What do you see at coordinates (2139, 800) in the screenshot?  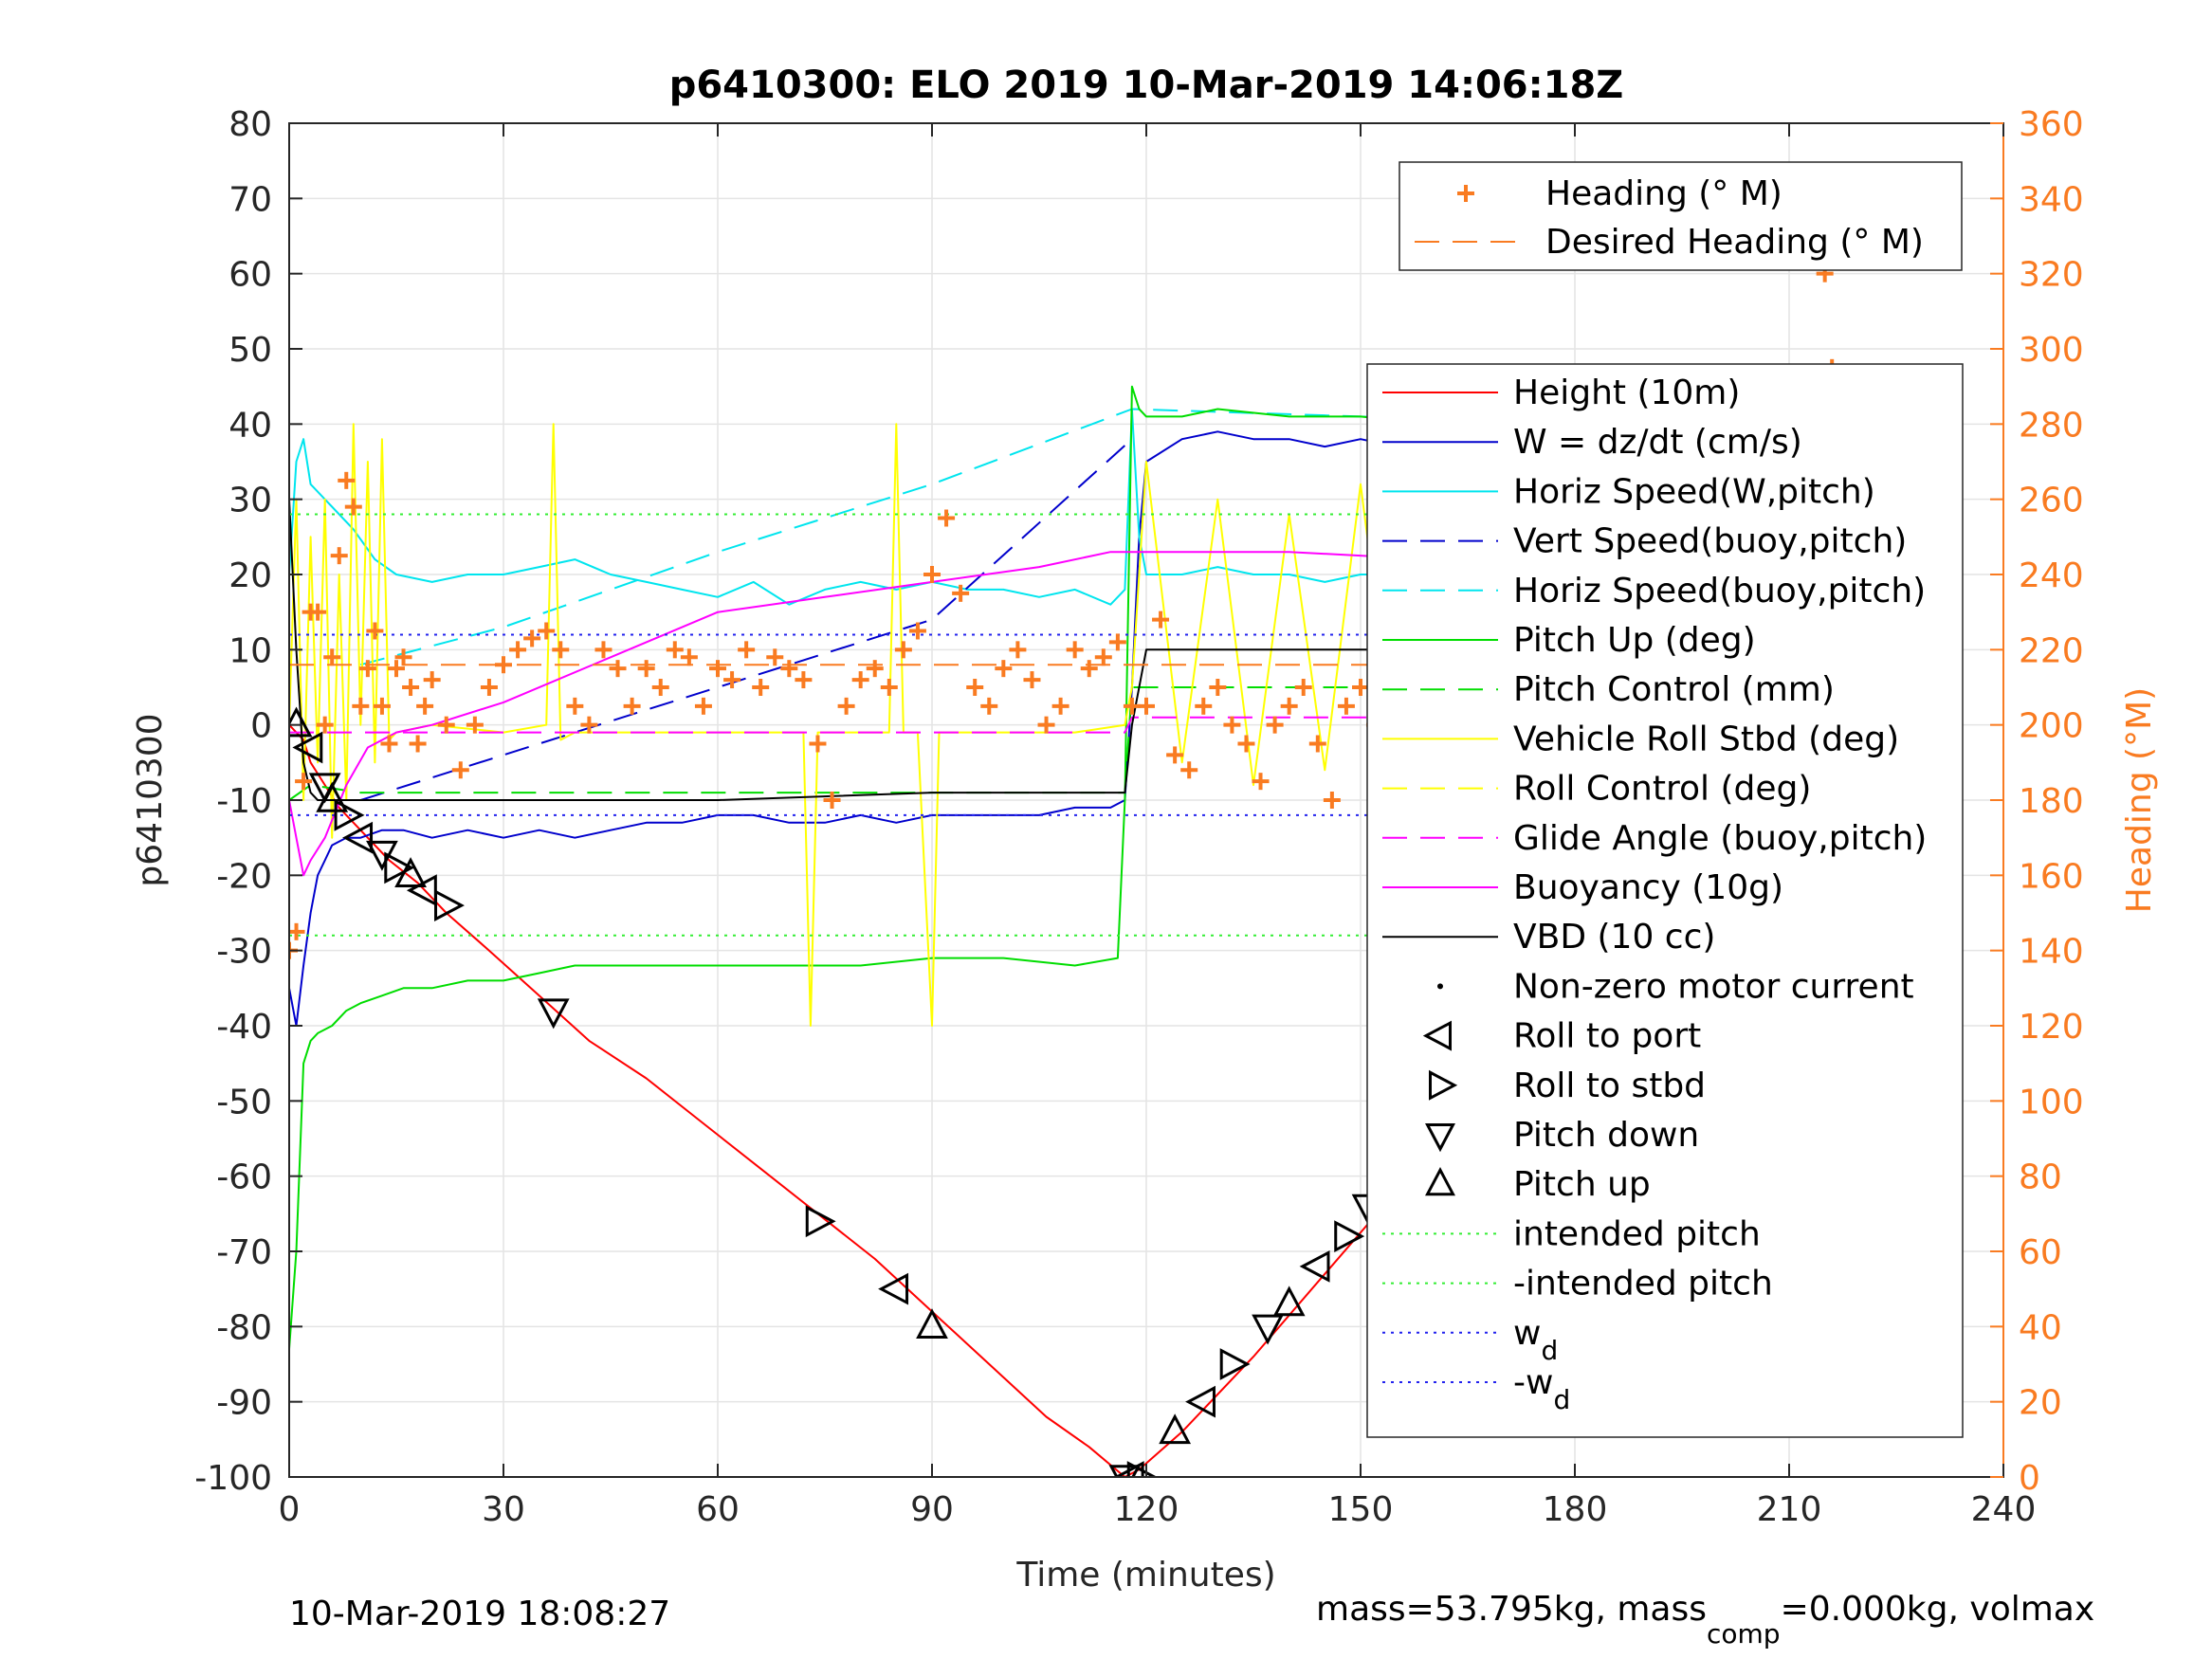 I see `y2-axis-label: Heading (°M)` at bounding box center [2139, 800].